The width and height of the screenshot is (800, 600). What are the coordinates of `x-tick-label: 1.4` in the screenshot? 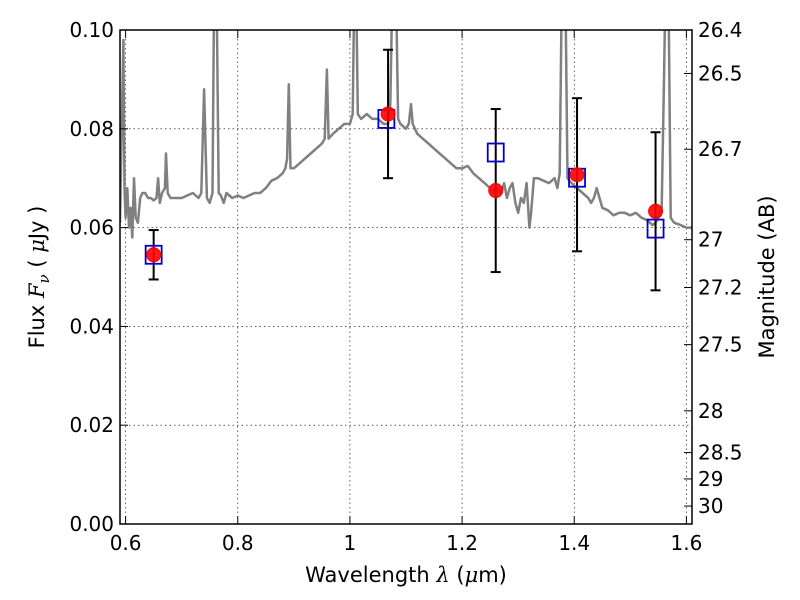 It's located at (574, 543).